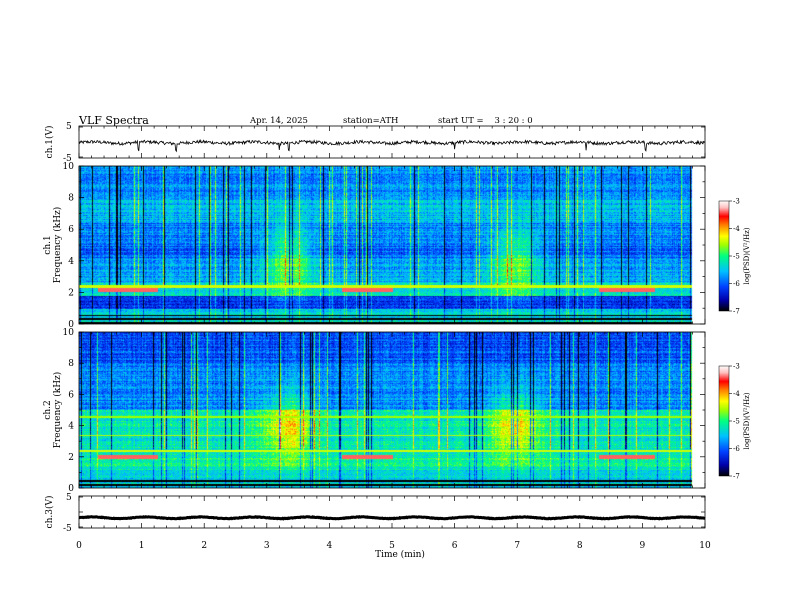 The height and width of the screenshot is (612, 792). I want to click on date-label: Apr. 14, 2025, so click(278, 121).